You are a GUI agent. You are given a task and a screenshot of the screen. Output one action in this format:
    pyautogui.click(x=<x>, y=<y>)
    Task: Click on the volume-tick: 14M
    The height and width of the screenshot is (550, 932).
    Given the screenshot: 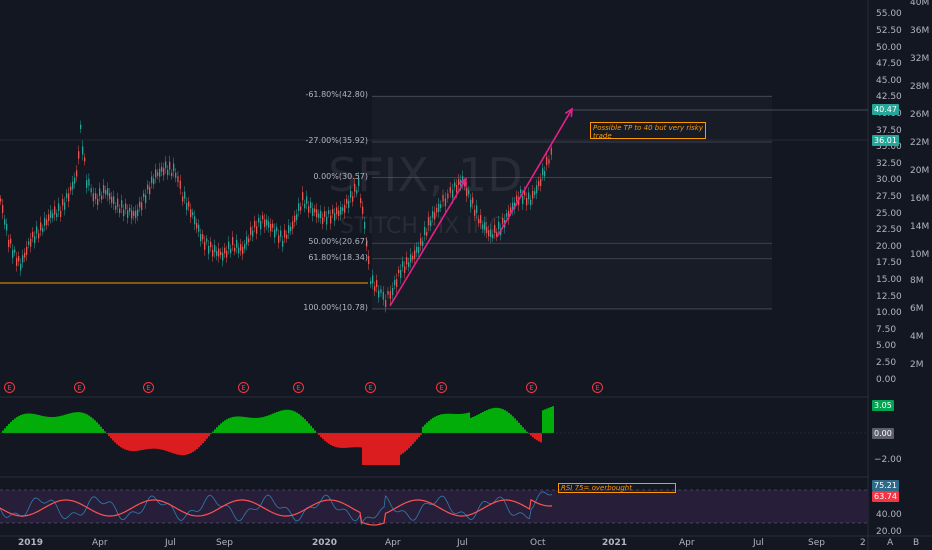 What is the action you would take?
    pyautogui.click(x=920, y=227)
    